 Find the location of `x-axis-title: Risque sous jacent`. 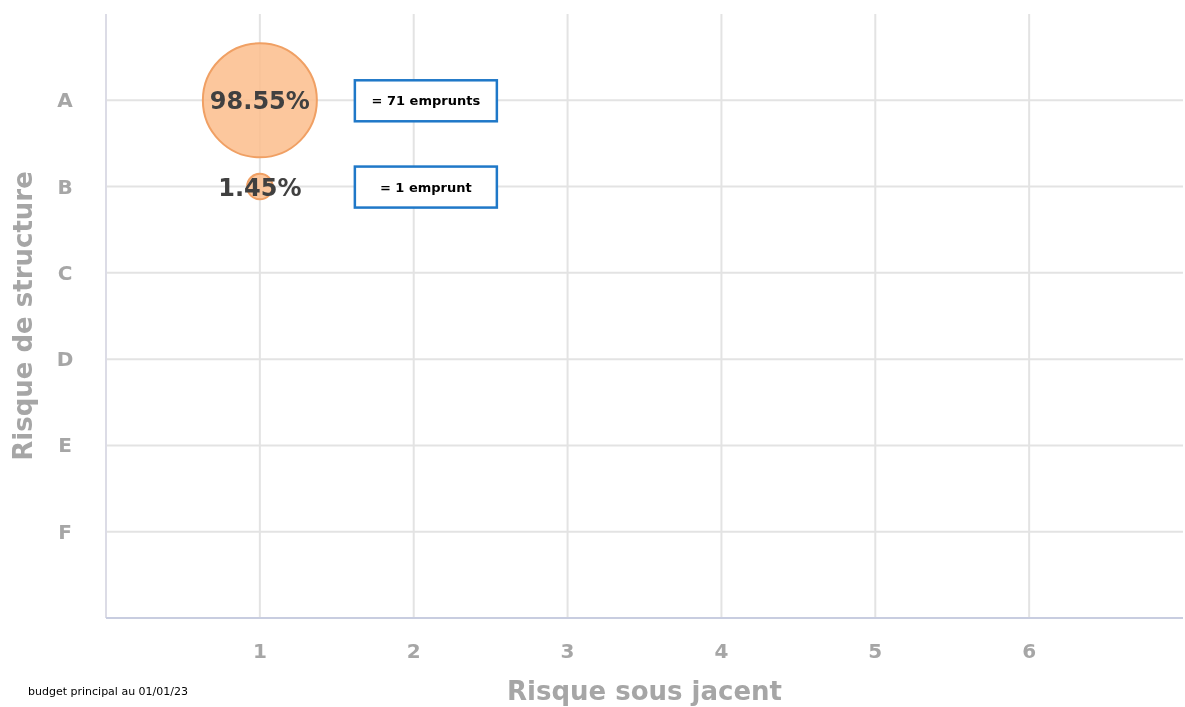

x-axis-title: Risque sous jacent is located at coordinates (644, 691).